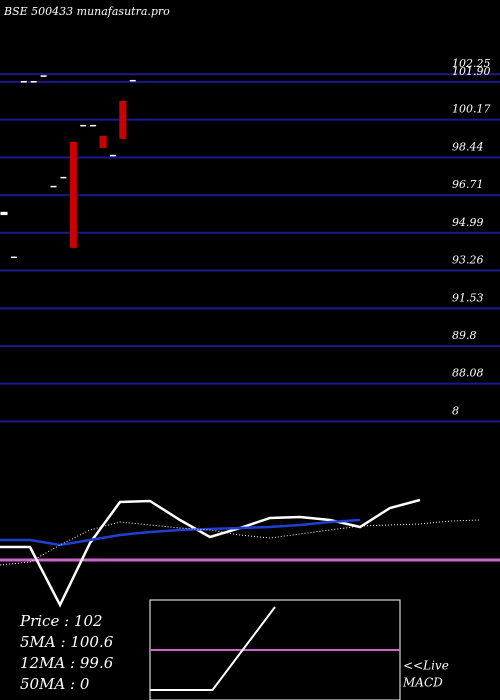 The width and height of the screenshot is (500, 700). What do you see at coordinates (86, 11) in the screenshot?
I see `chart-title: BSE 500433 munafasutra.pro` at bounding box center [86, 11].